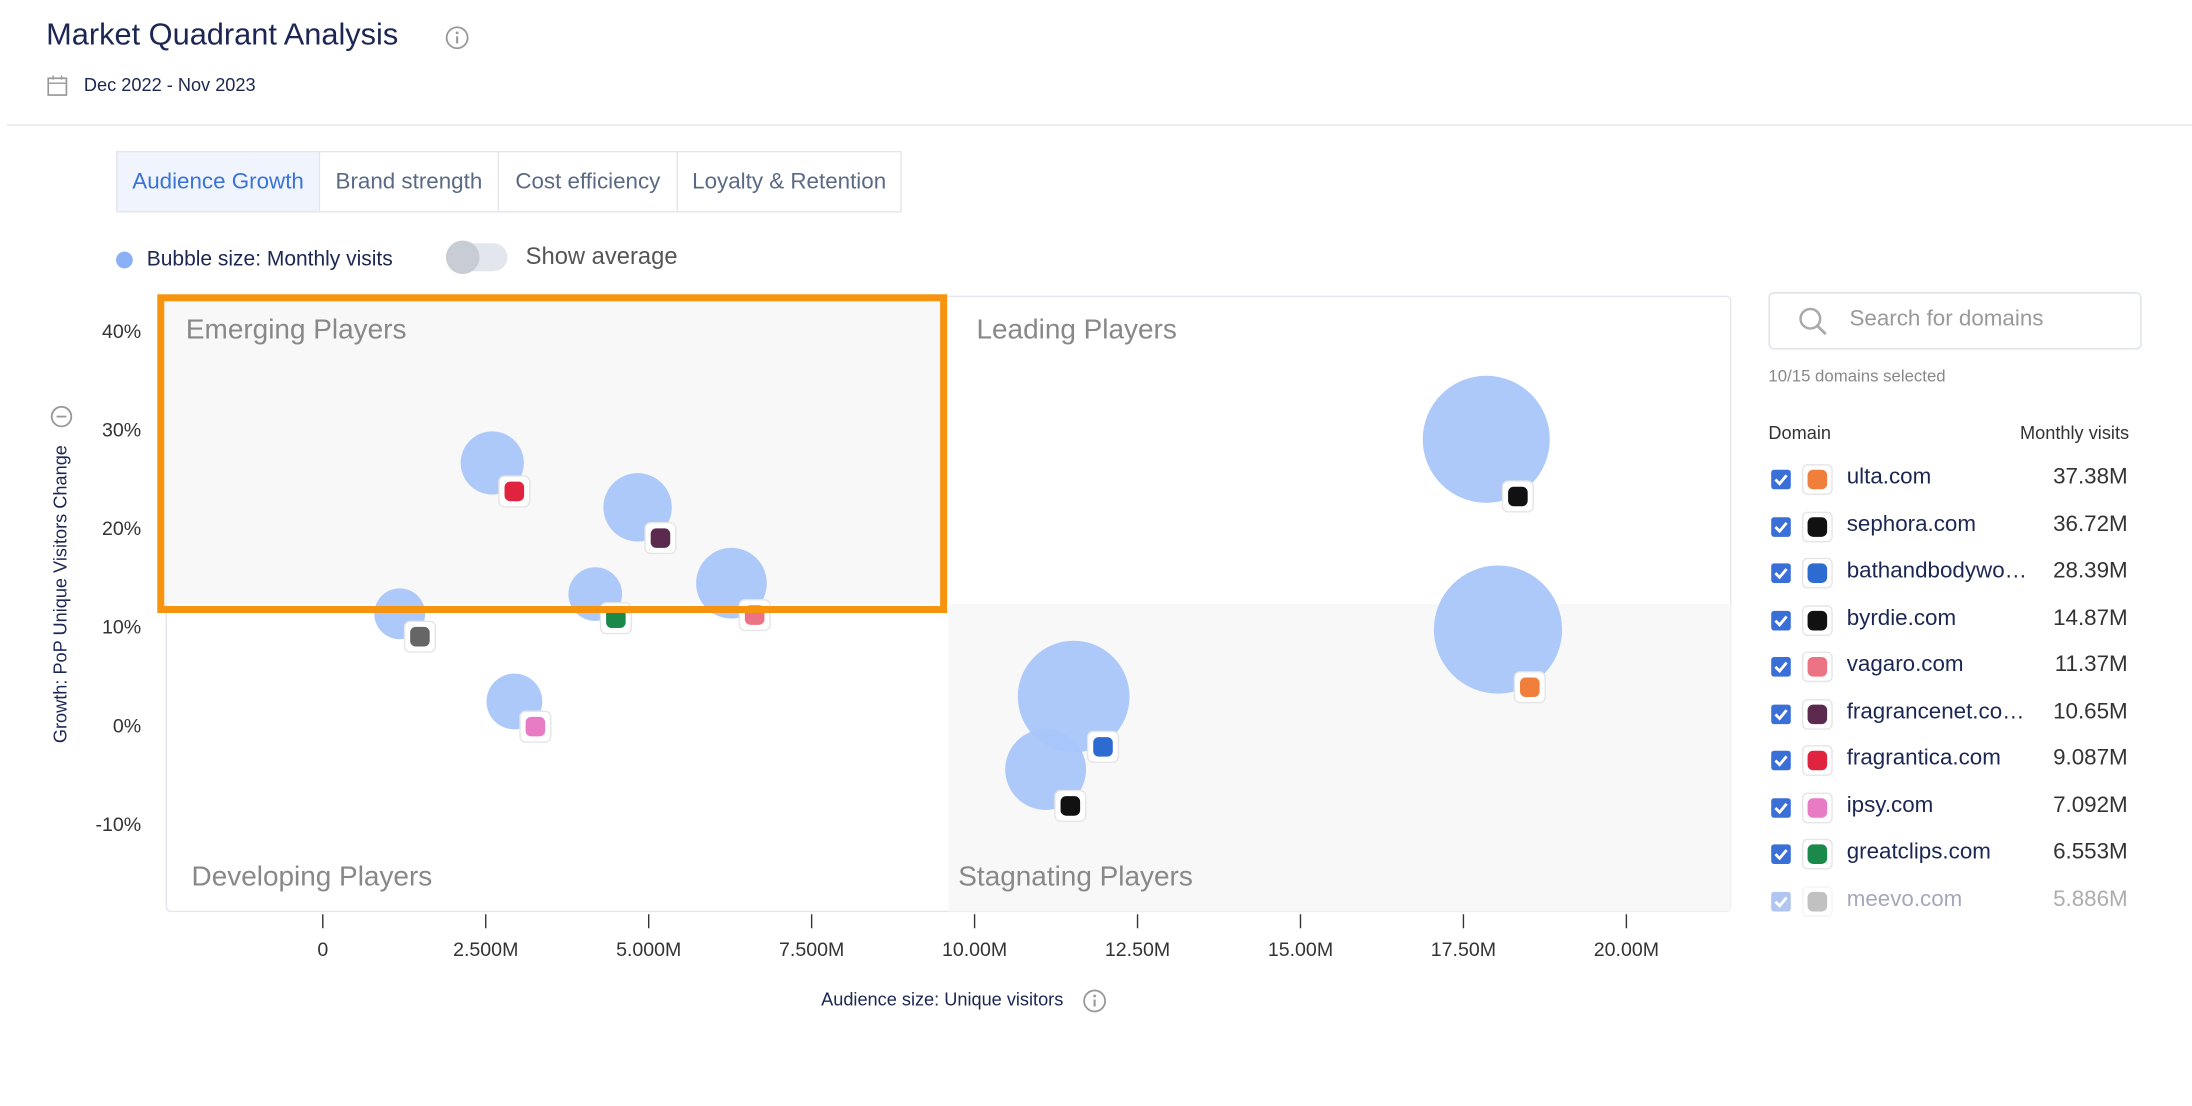 The image size is (2192, 1106). Describe the element at coordinates (269, 259) in the screenshot. I see `legend-text: Bubble size: Monthly visits` at that location.